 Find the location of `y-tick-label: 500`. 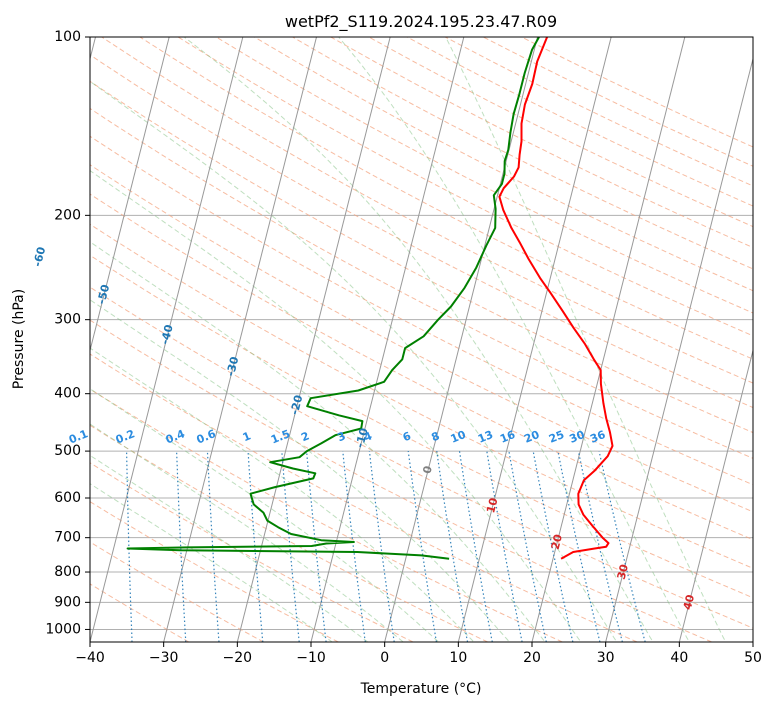

y-tick-label: 500 is located at coordinates (67, 451).